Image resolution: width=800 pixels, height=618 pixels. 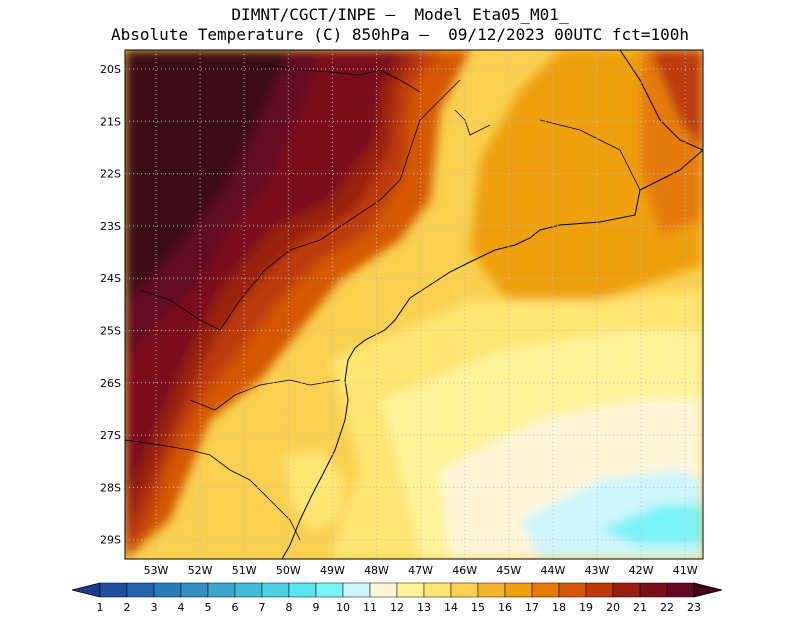 What do you see at coordinates (181, 607) in the screenshot?
I see `colorbar-label: 4` at bounding box center [181, 607].